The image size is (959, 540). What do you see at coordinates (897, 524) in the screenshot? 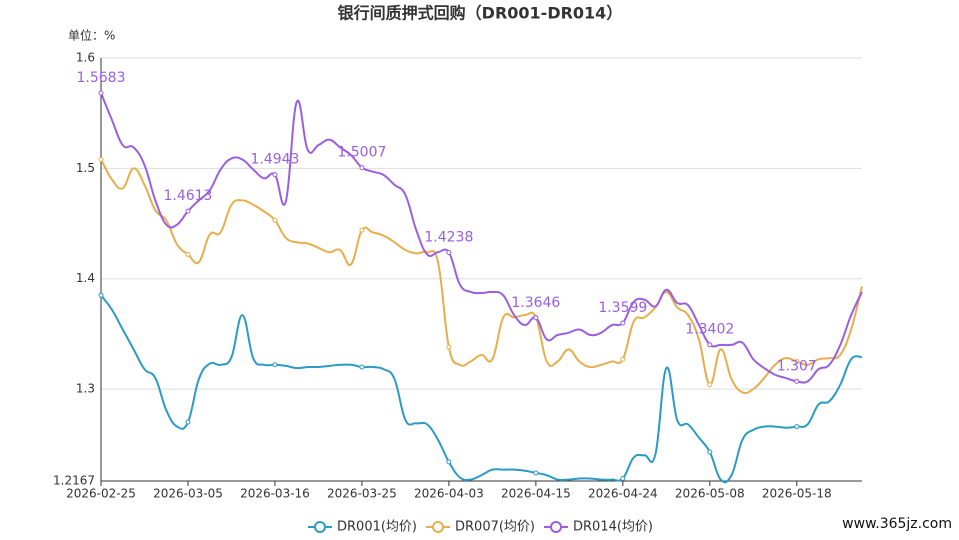
I see `watermark: www.365jz.com` at bounding box center [897, 524].